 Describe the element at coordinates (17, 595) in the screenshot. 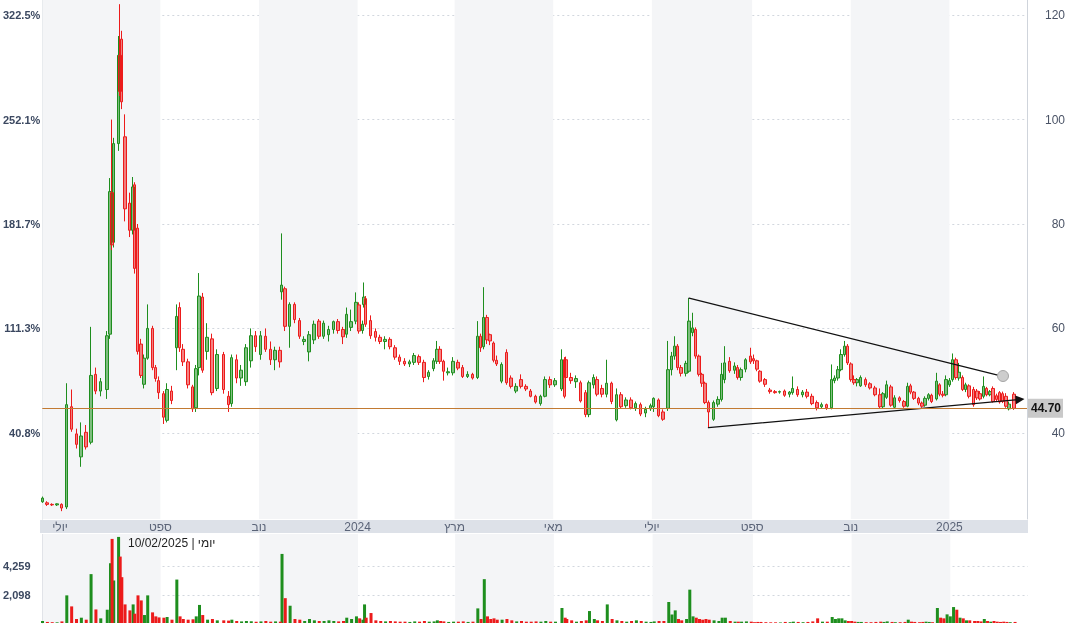

I see `y-tick-label: 2,098` at that location.